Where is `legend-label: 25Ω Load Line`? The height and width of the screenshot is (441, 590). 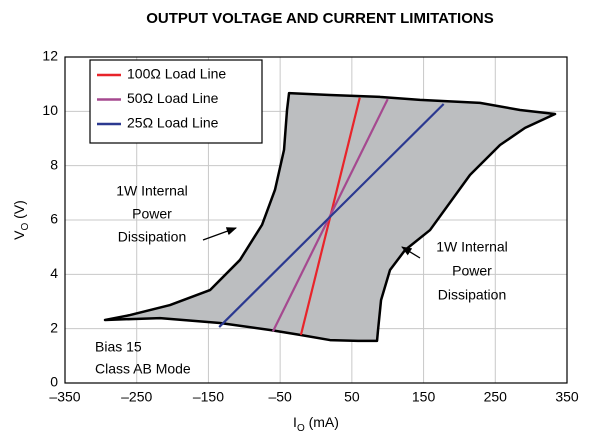 legend-label: 25Ω Load Line is located at coordinates (173, 123).